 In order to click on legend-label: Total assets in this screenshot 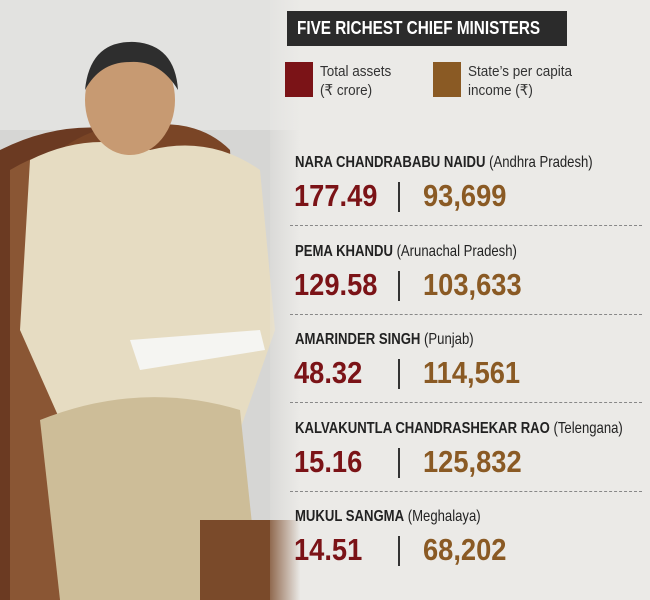, I will do `click(356, 71)`.